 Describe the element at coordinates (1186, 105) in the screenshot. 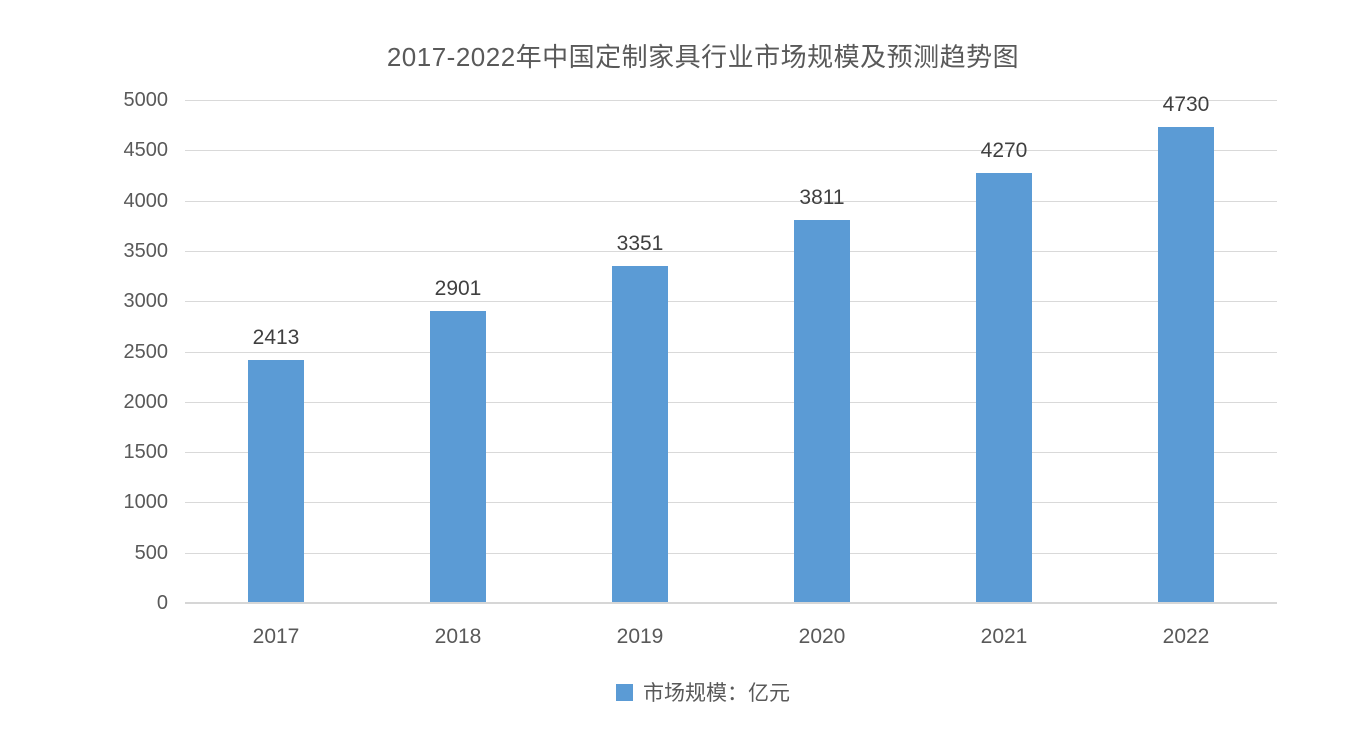

I see `bar-value-label-2022: 4730` at that location.